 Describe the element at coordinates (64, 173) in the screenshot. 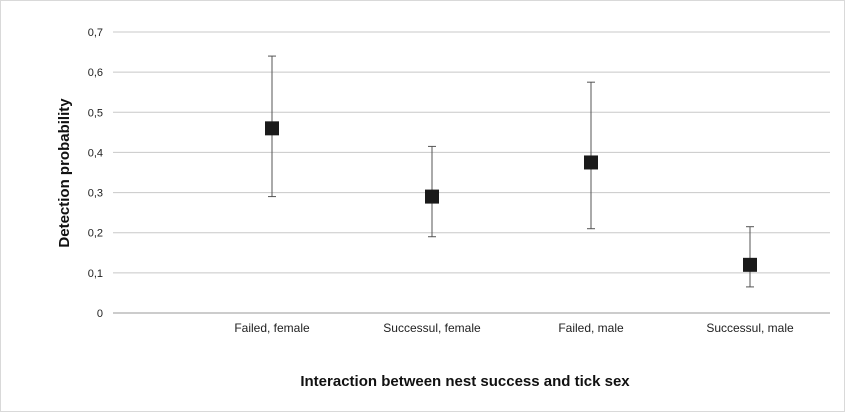

I see `y-axis-title: Detection probability` at that location.